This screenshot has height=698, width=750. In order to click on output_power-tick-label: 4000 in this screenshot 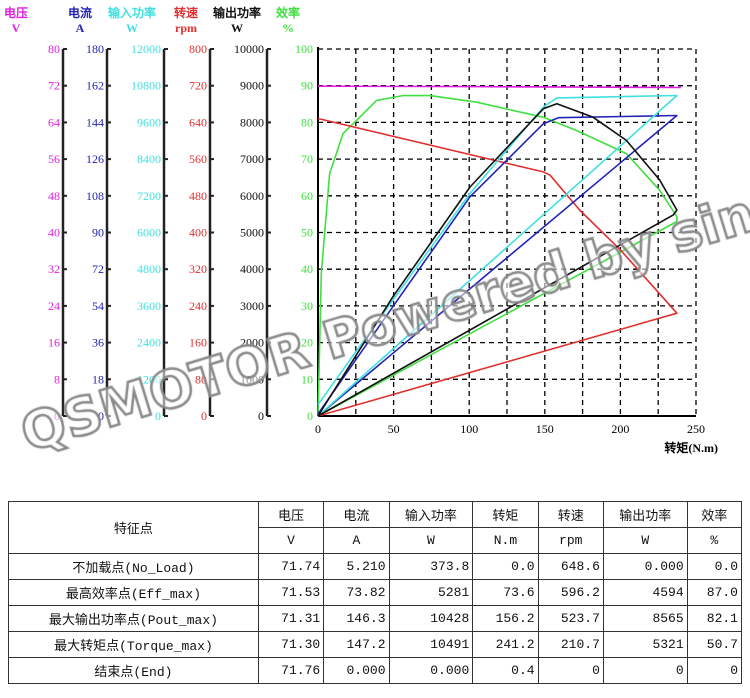, I will do `click(252, 269)`.